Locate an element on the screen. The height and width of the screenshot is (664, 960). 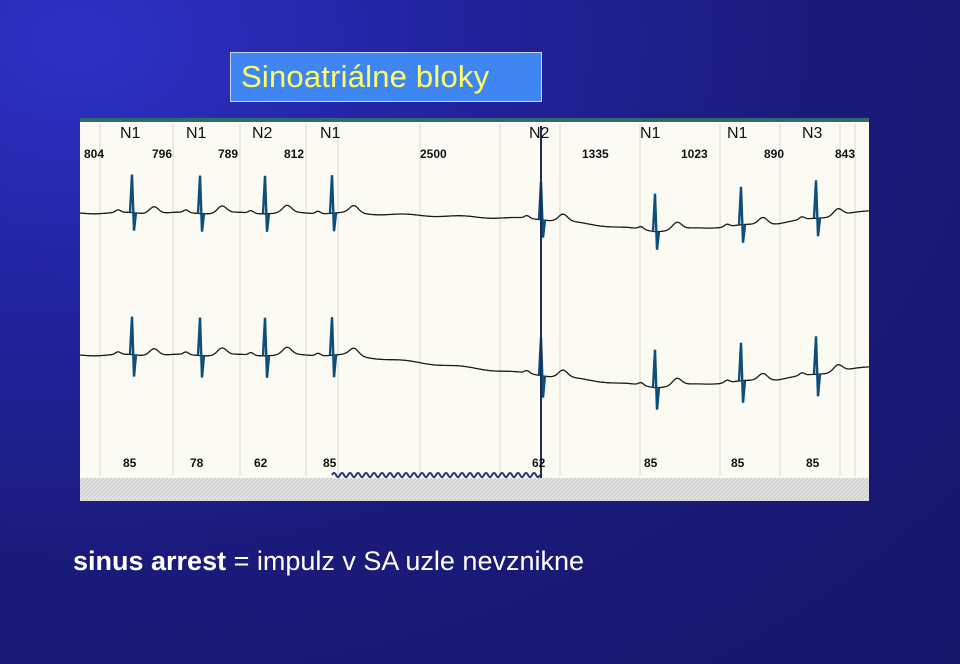
slide-title-box: Sinoatriálne bloky is located at coordinates (386, 77).